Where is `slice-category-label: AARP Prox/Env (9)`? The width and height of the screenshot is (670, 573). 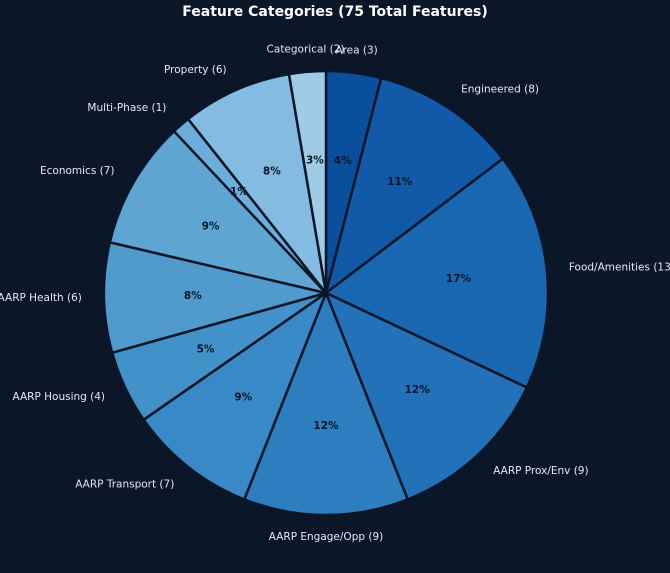
slice-category-label: AARP Prox/Env (9) is located at coordinates (540, 471).